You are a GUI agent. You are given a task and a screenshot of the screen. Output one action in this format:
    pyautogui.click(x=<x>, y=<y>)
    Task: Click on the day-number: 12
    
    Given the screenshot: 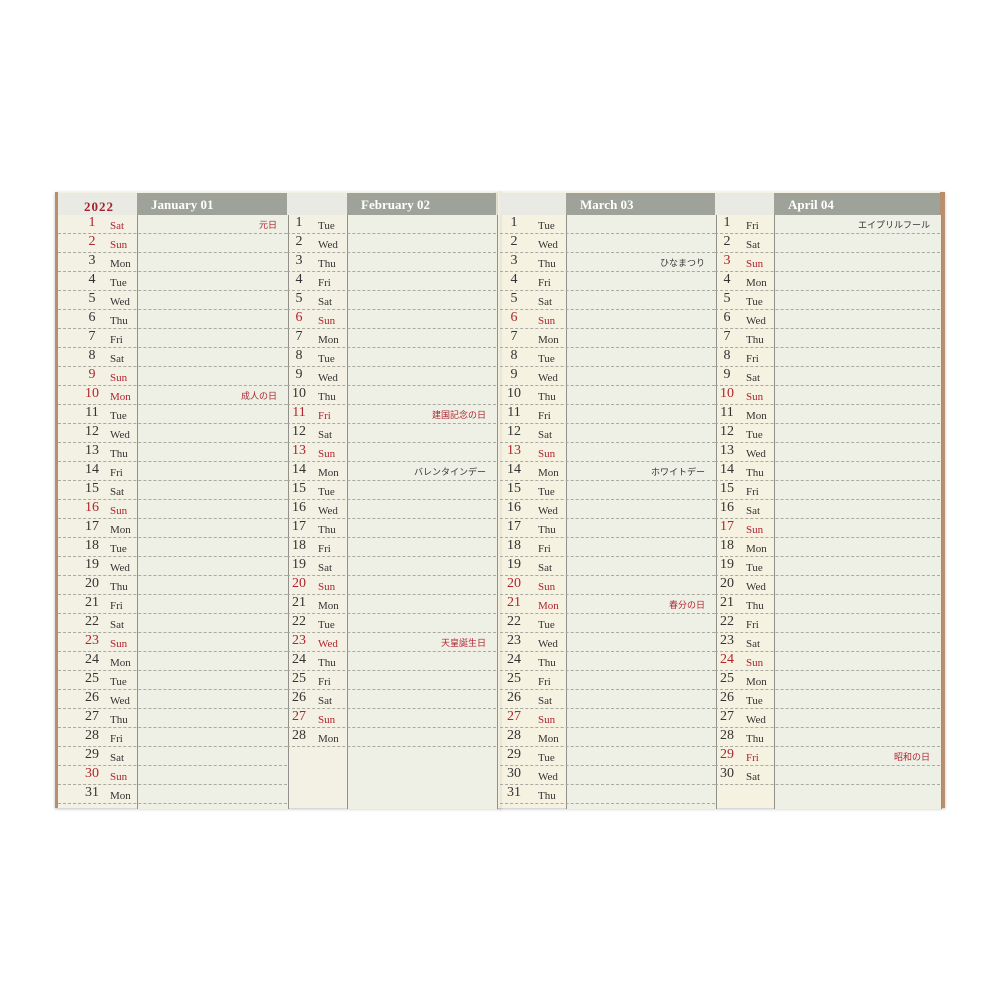 What is the action you would take?
    pyautogui.click(x=514, y=431)
    